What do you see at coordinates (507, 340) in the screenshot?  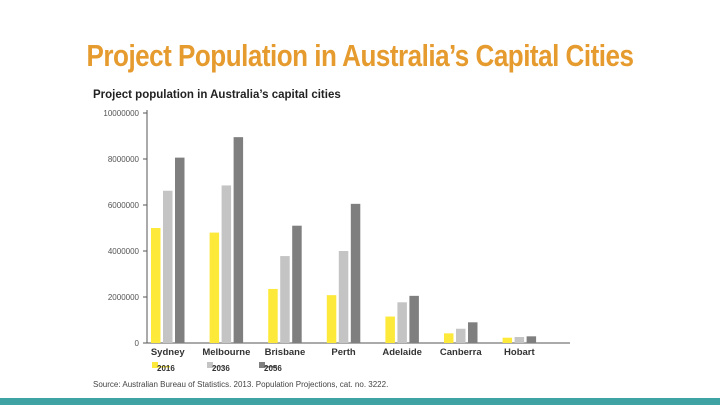 I see `bar-hobart-2016` at bounding box center [507, 340].